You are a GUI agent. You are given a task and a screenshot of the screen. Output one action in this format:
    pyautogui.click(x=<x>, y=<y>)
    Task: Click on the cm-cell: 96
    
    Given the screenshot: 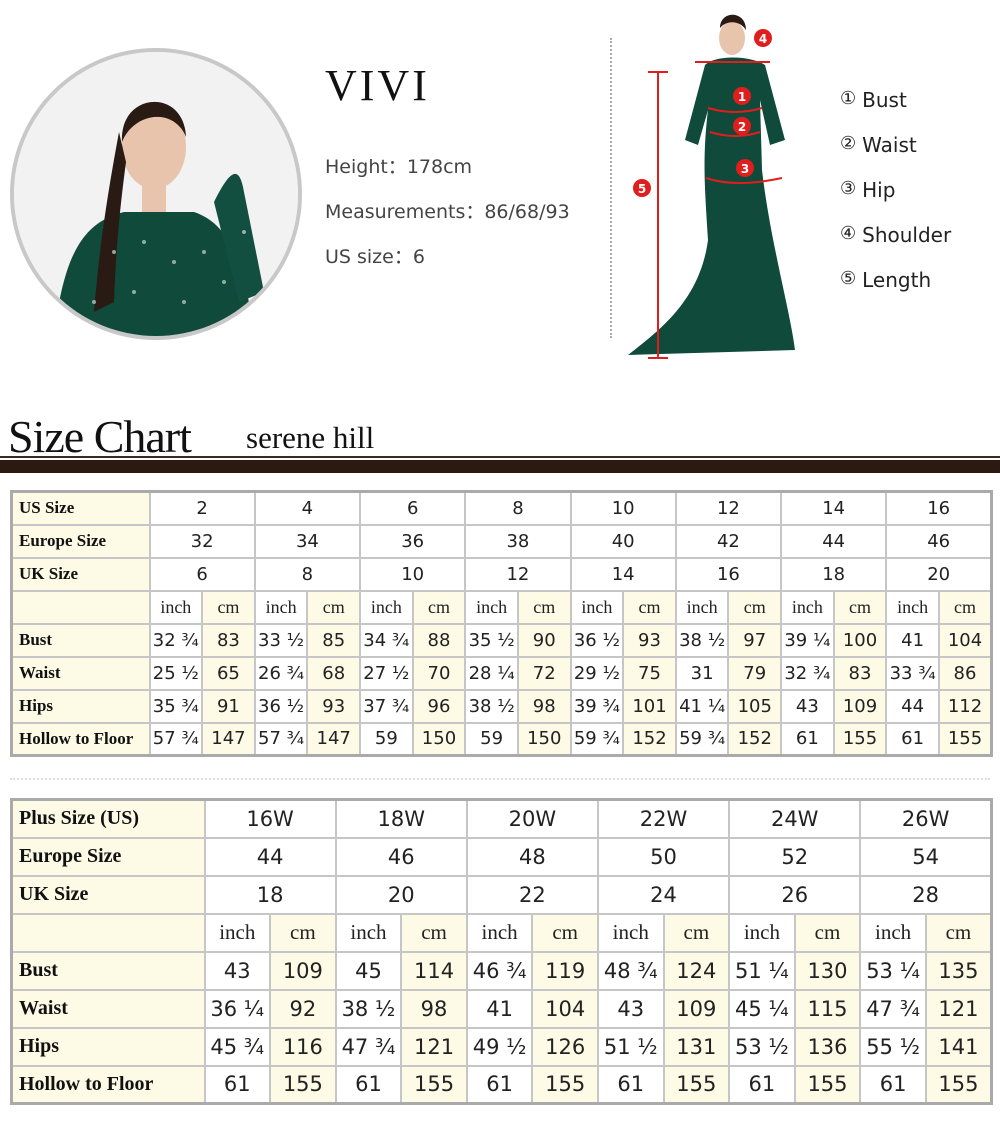 What is the action you would take?
    pyautogui.click(x=439, y=706)
    